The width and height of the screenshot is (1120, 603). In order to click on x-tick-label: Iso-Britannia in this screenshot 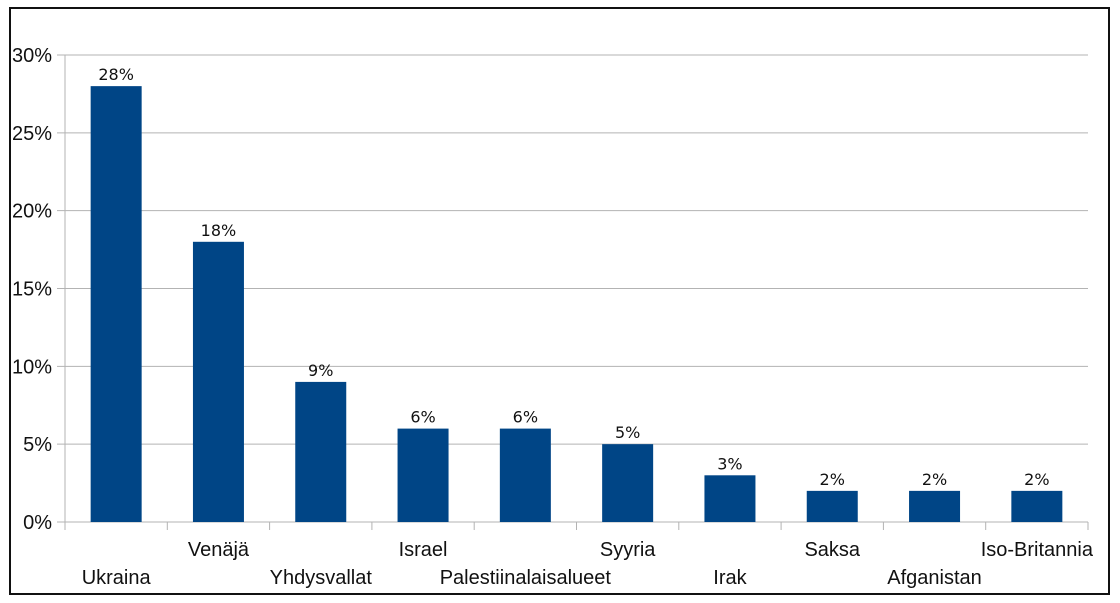, I will do `click(1037, 550)`.